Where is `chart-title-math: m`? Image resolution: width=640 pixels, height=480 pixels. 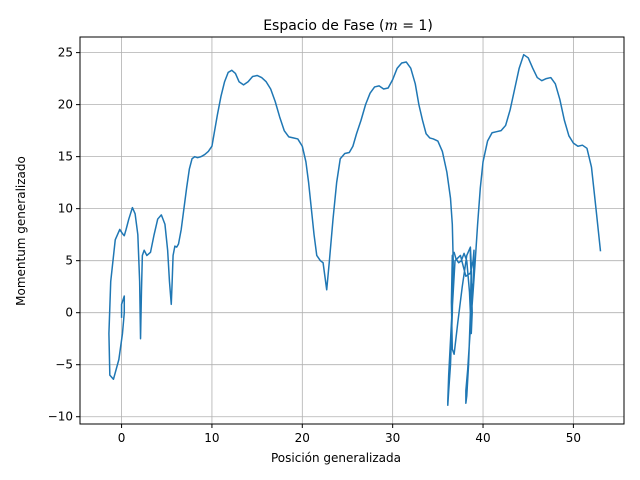
chart-title-math: m is located at coordinates (391, 26).